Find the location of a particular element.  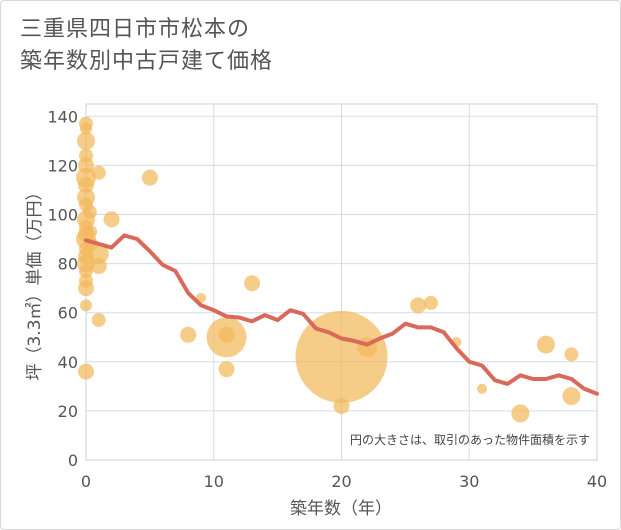

x-axis-label: 築年数（年） is located at coordinates (341, 509).